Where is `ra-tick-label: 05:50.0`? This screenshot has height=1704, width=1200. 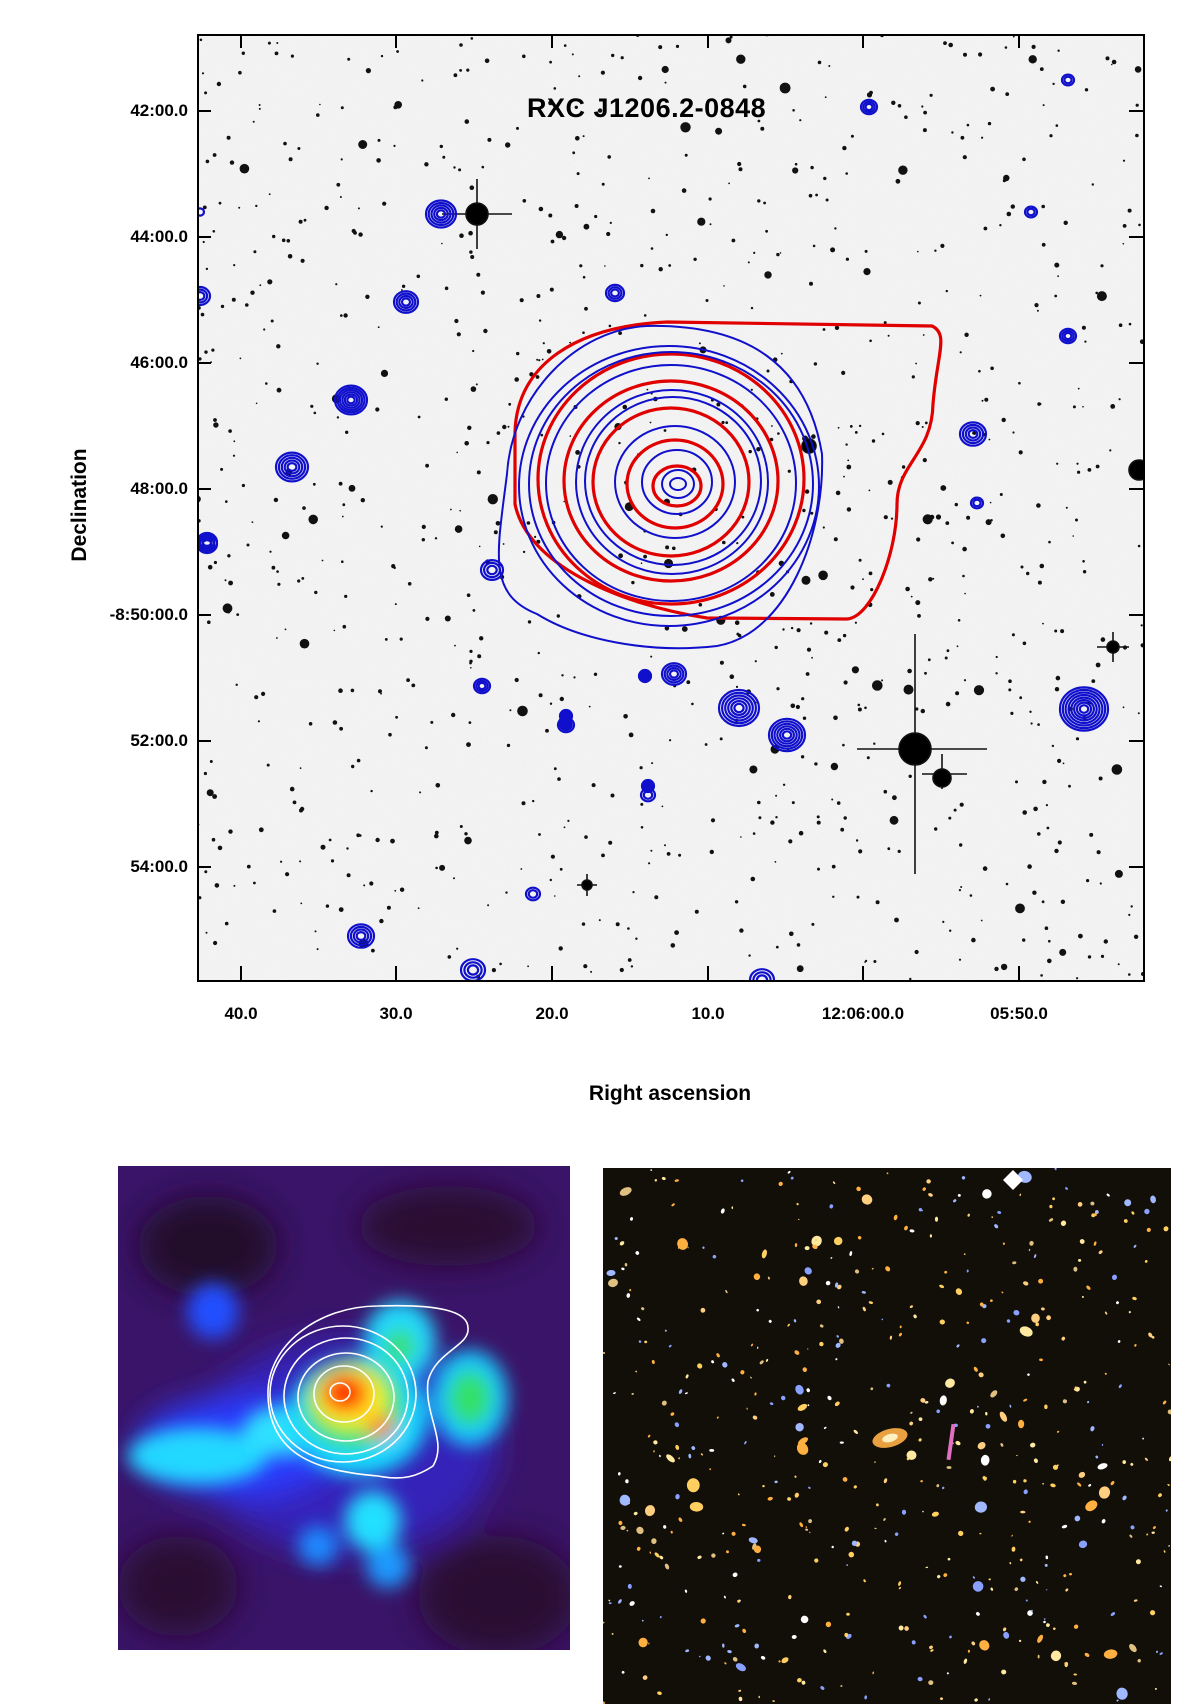 ra-tick-label: 05:50.0 is located at coordinates (1019, 1013).